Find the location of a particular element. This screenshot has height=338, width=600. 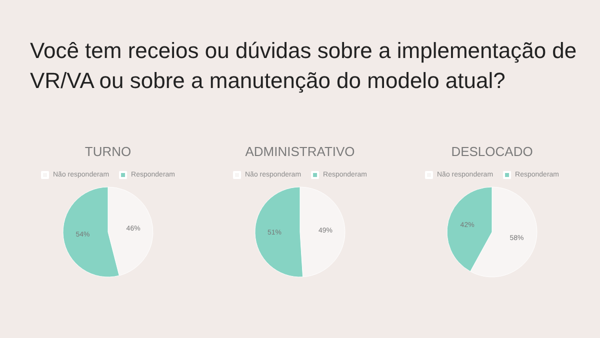

chart-title: TURNO is located at coordinates (108, 151).